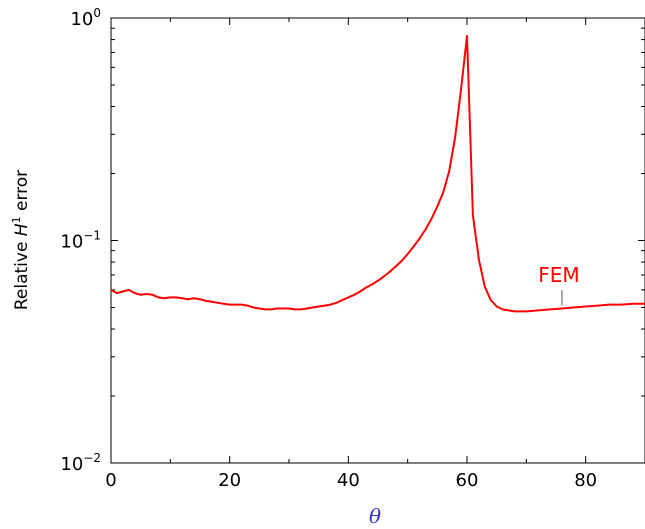  I want to click on x-tick-label: 40, so click(348, 480).